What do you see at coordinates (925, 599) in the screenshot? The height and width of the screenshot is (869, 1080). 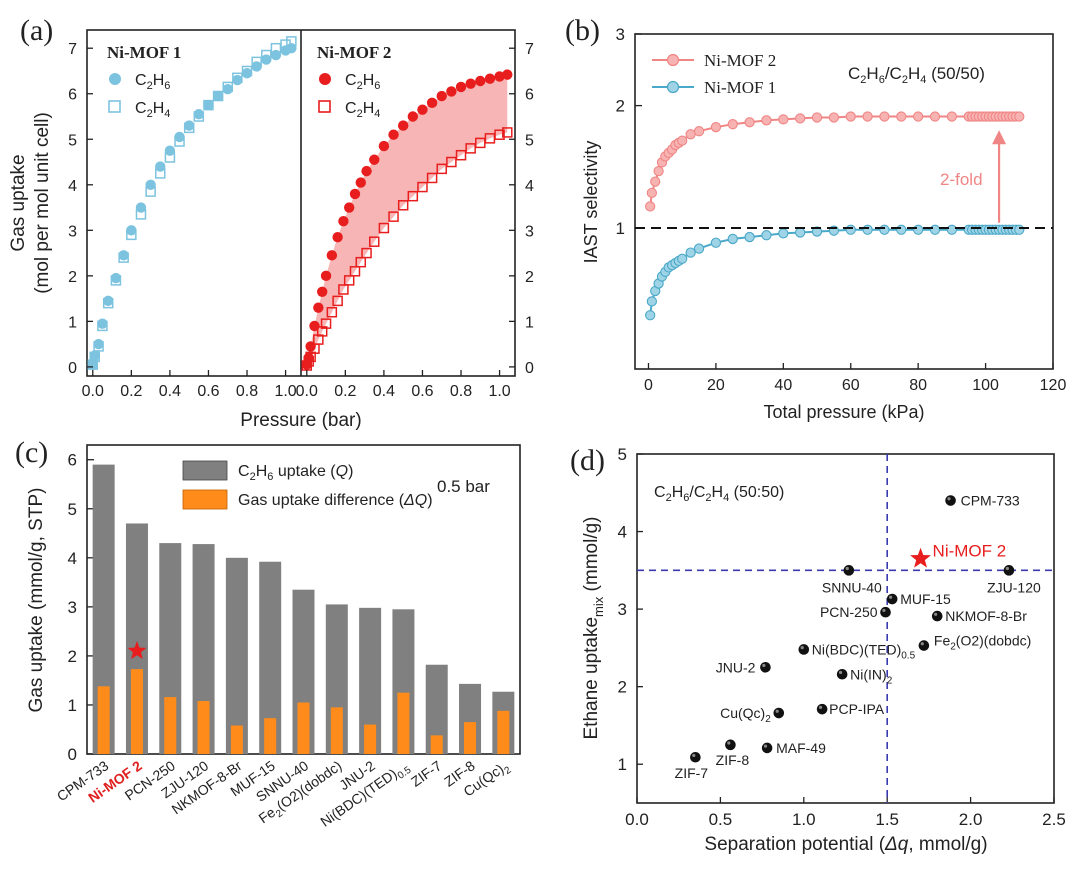 I see `panel-d-point-label: MUF-15` at bounding box center [925, 599].